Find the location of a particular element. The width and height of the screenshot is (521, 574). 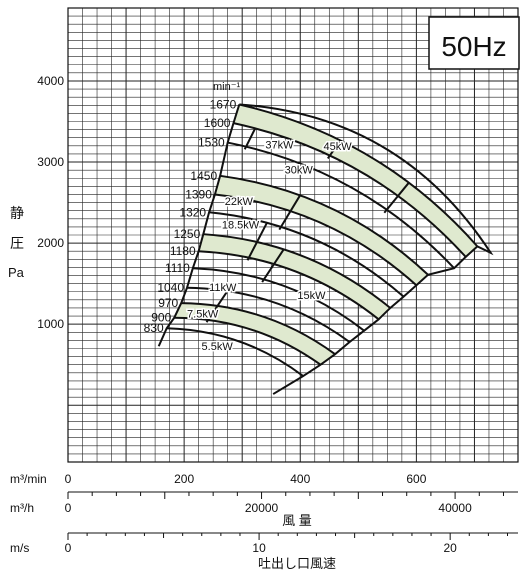

rpm-label: 1180 is located at coordinates (183, 251).